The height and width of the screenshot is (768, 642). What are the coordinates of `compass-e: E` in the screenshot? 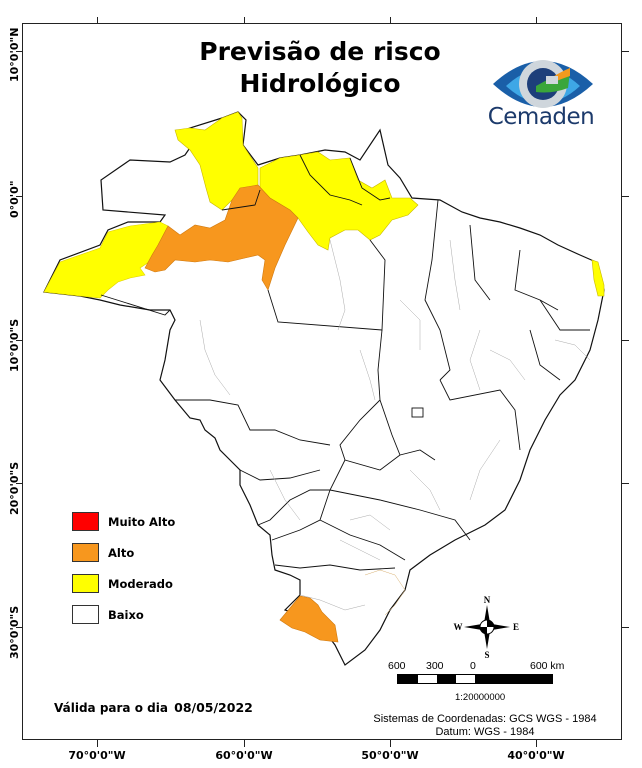 It's located at (516, 627).